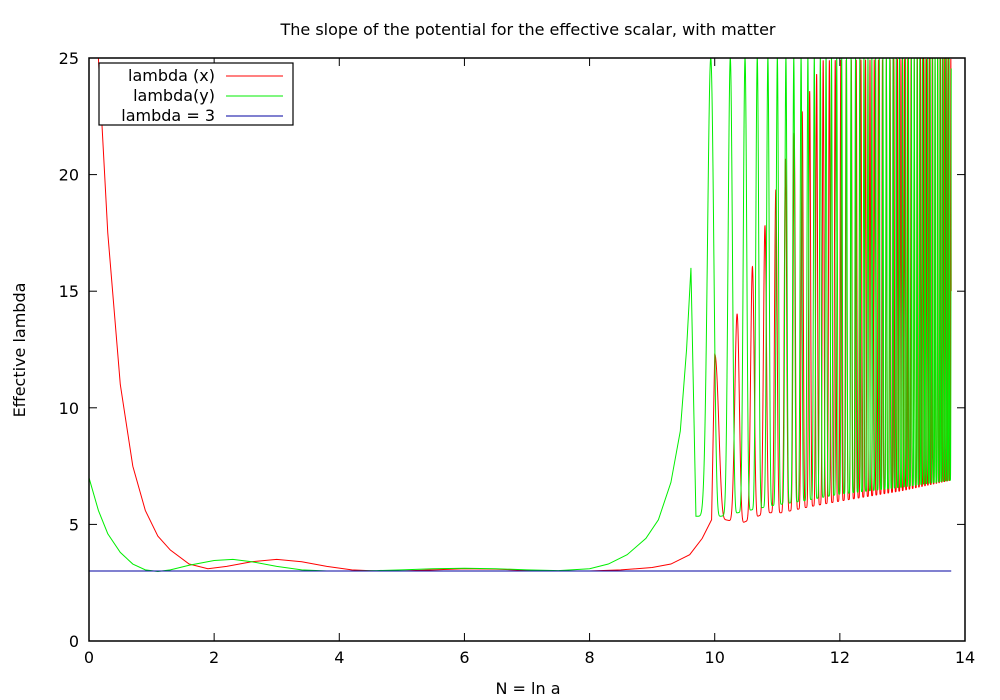 Image resolution: width=1000 pixels, height=700 pixels. I want to click on y-tick-label: 0, so click(74, 641).